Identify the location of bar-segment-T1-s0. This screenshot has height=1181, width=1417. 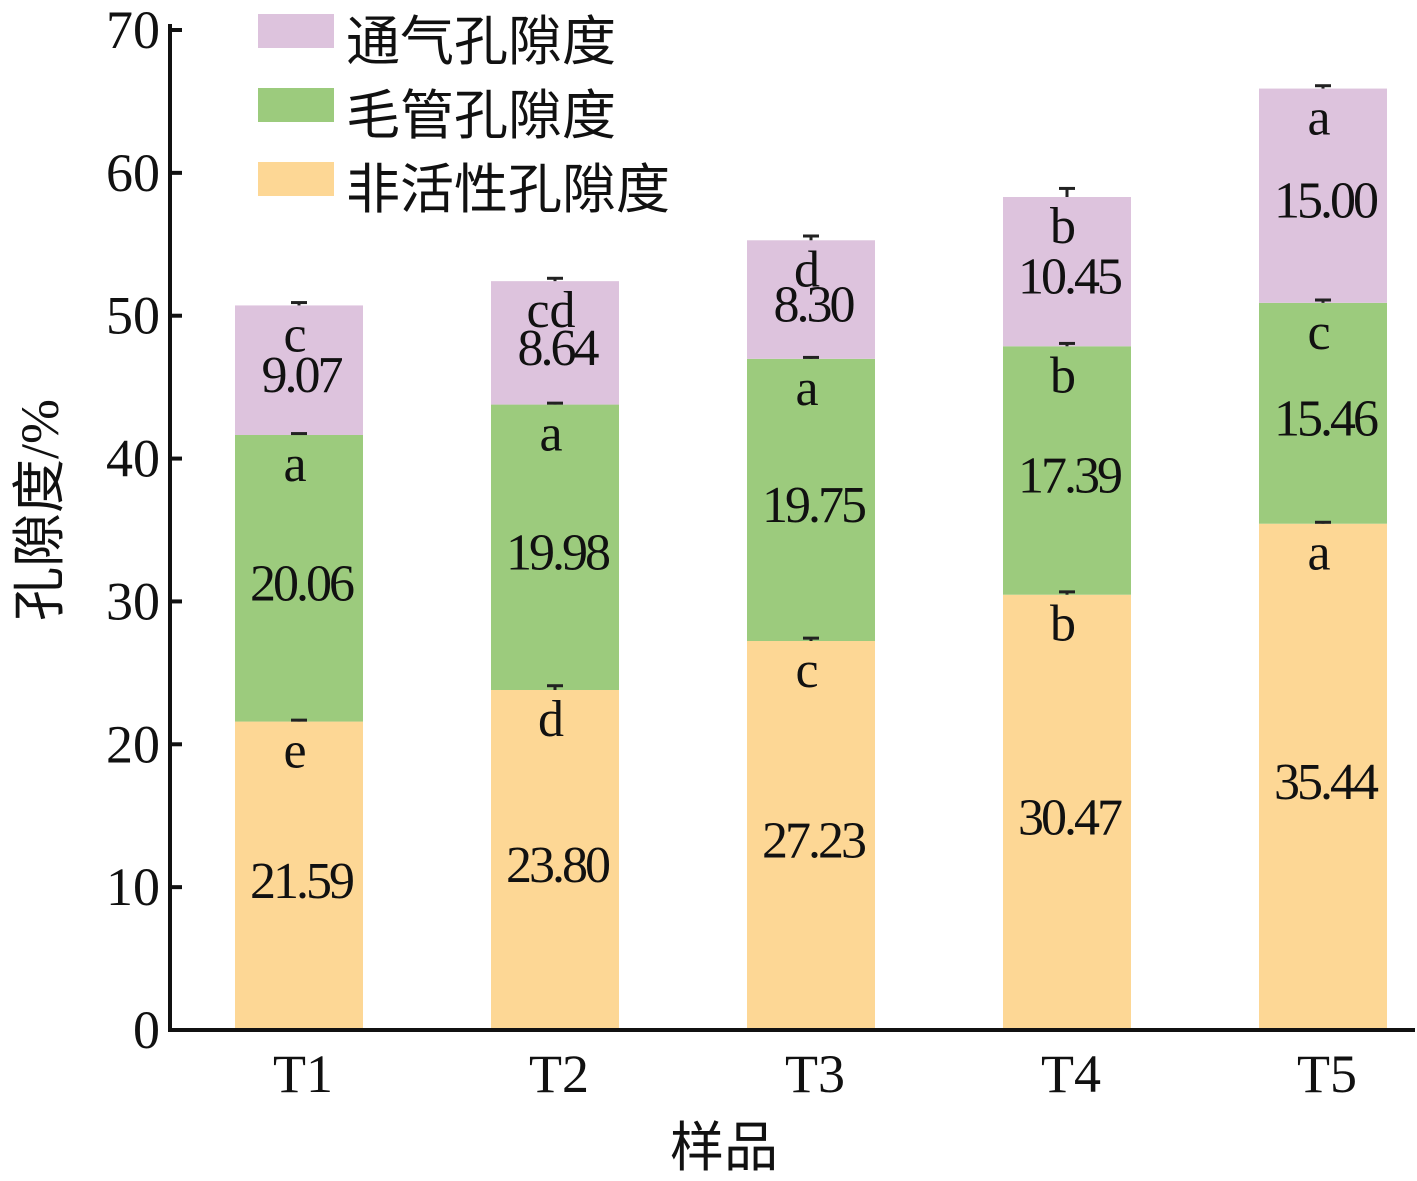
(299, 875).